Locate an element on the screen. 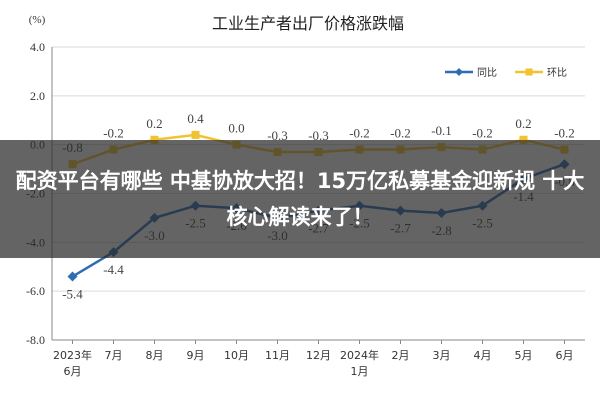 The width and height of the screenshot is (600, 400). x-tick-label: 10月 is located at coordinates (236, 355).